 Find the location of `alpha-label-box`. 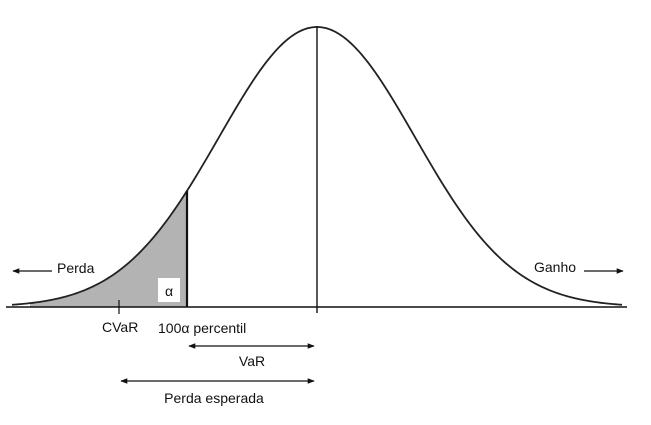

alpha-label-box is located at coordinates (169, 290).